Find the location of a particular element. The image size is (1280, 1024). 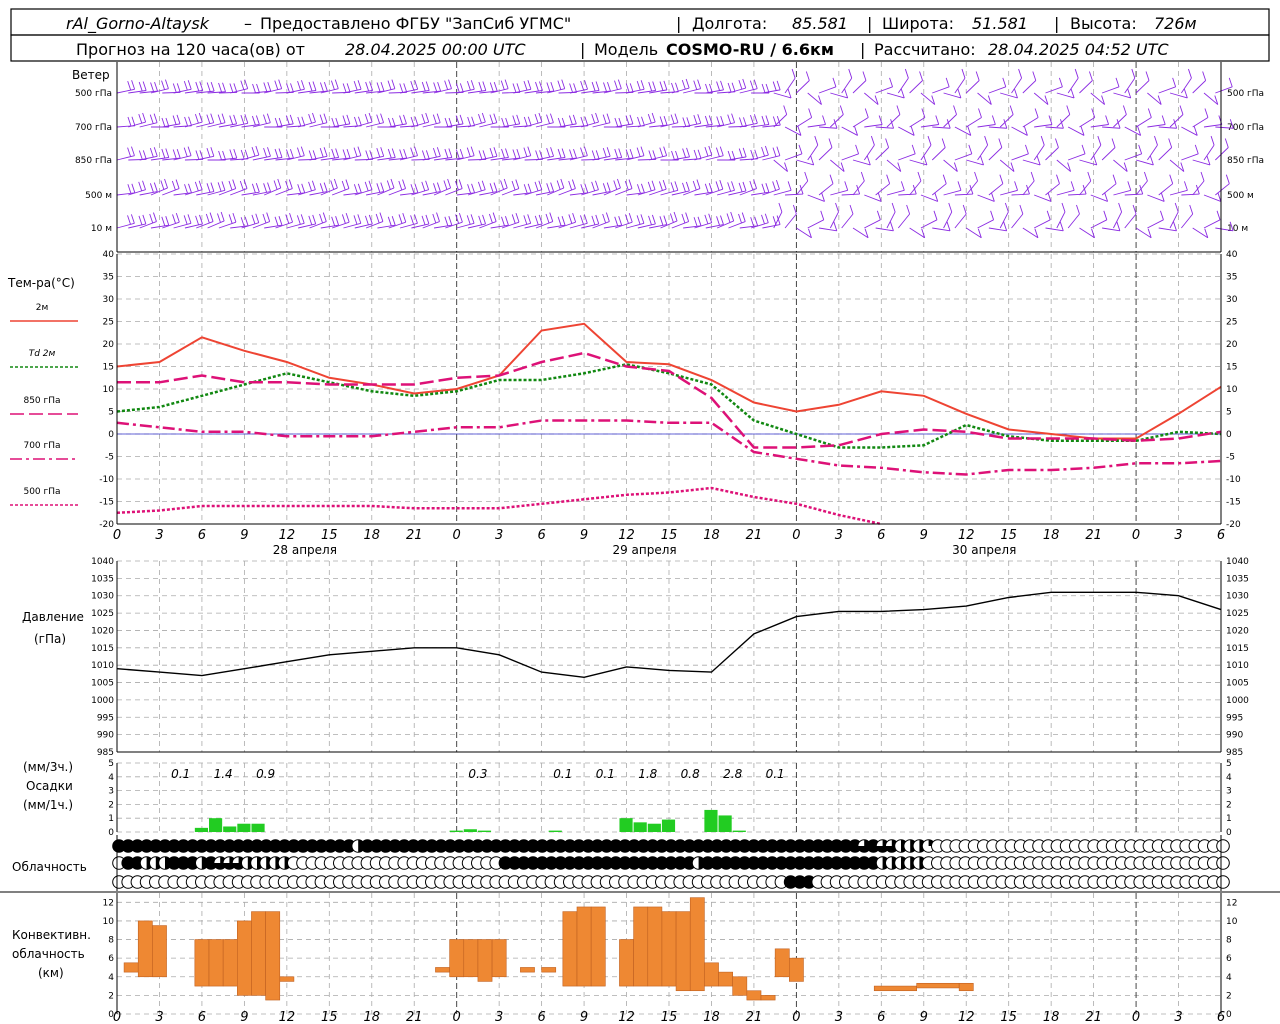

conv-xtick: 18 is located at coordinates (1051, 1017).